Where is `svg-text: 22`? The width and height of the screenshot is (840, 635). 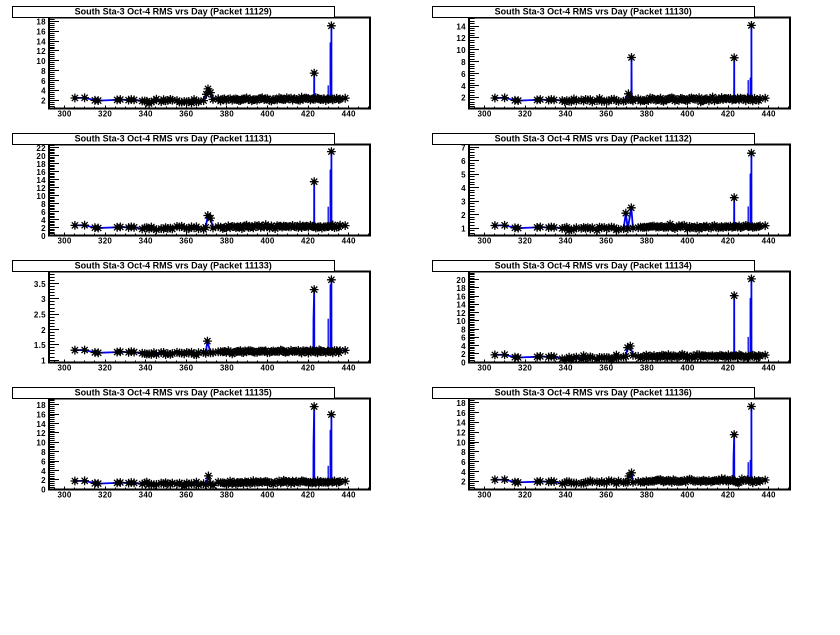 svg-text: 22 is located at coordinates (41, 148).